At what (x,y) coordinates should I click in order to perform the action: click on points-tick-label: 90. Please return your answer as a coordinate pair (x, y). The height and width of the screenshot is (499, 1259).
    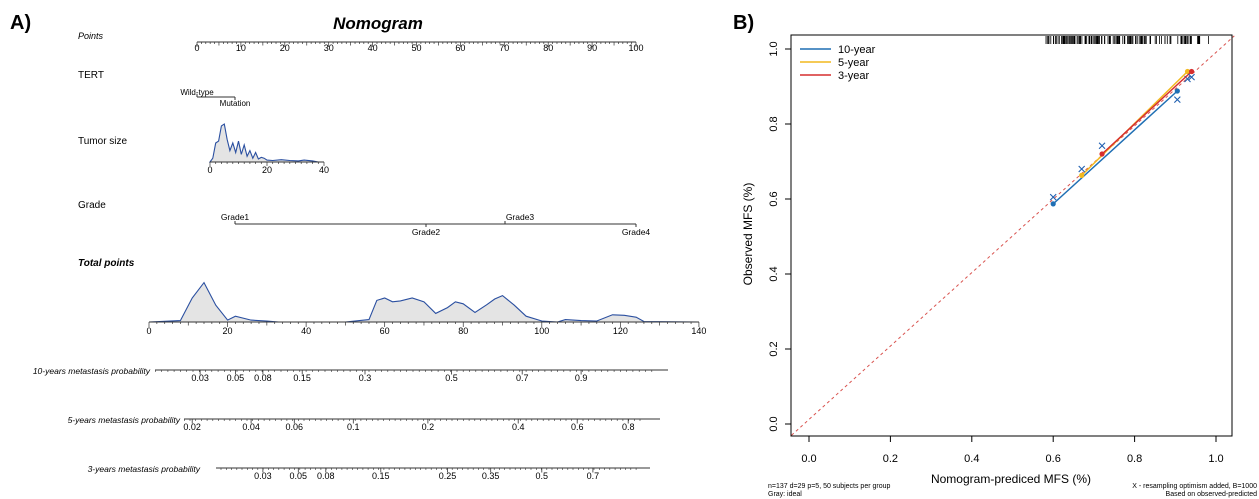
    Looking at the image, I should click on (592, 48).